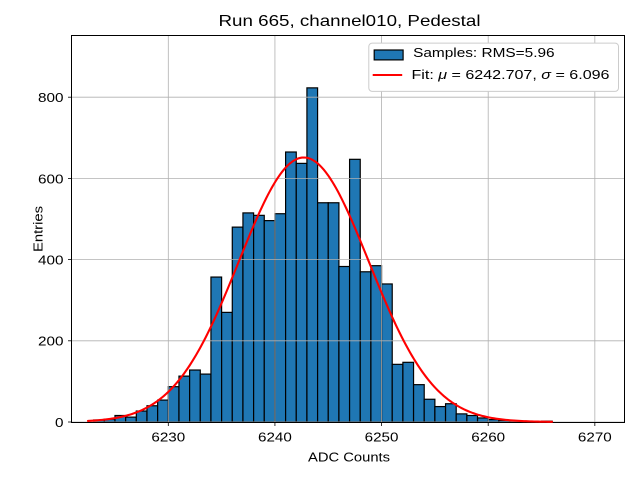 This screenshot has height=485, width=640. What do you see at coordinates (38, 229) in the screenshot?
I see `svg-text: Entries` at bounding box center [38, 229].